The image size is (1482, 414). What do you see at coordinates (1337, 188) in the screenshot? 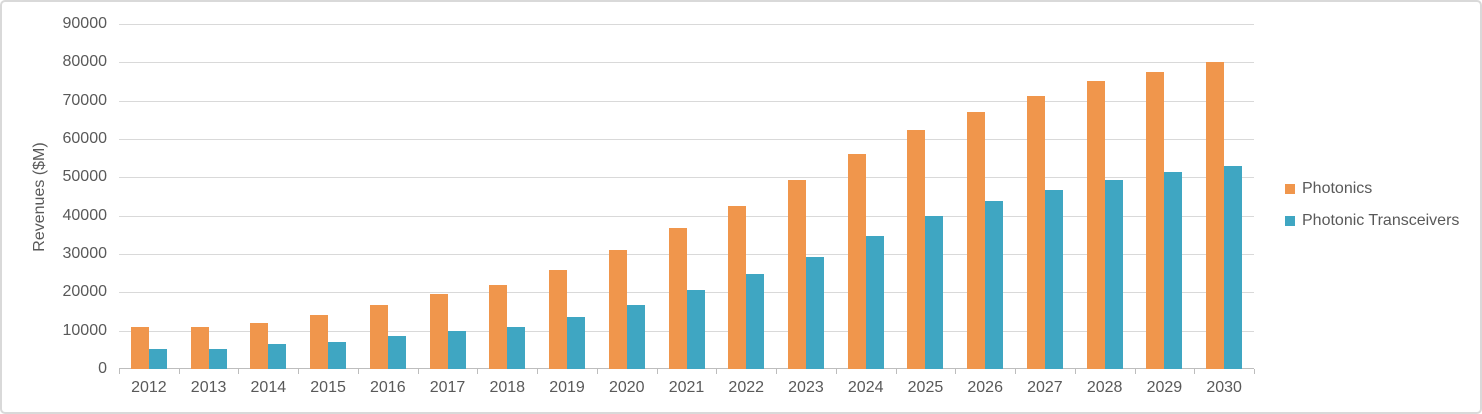
I see `legend-label: Photonics` at bounding box center [1337, 188].